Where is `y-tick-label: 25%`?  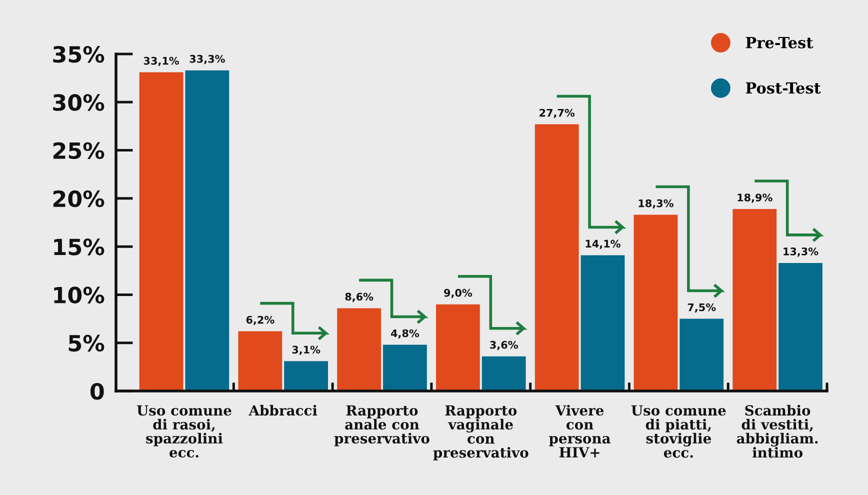
y-tick-label: 25% is located at coordinates (78, 151).